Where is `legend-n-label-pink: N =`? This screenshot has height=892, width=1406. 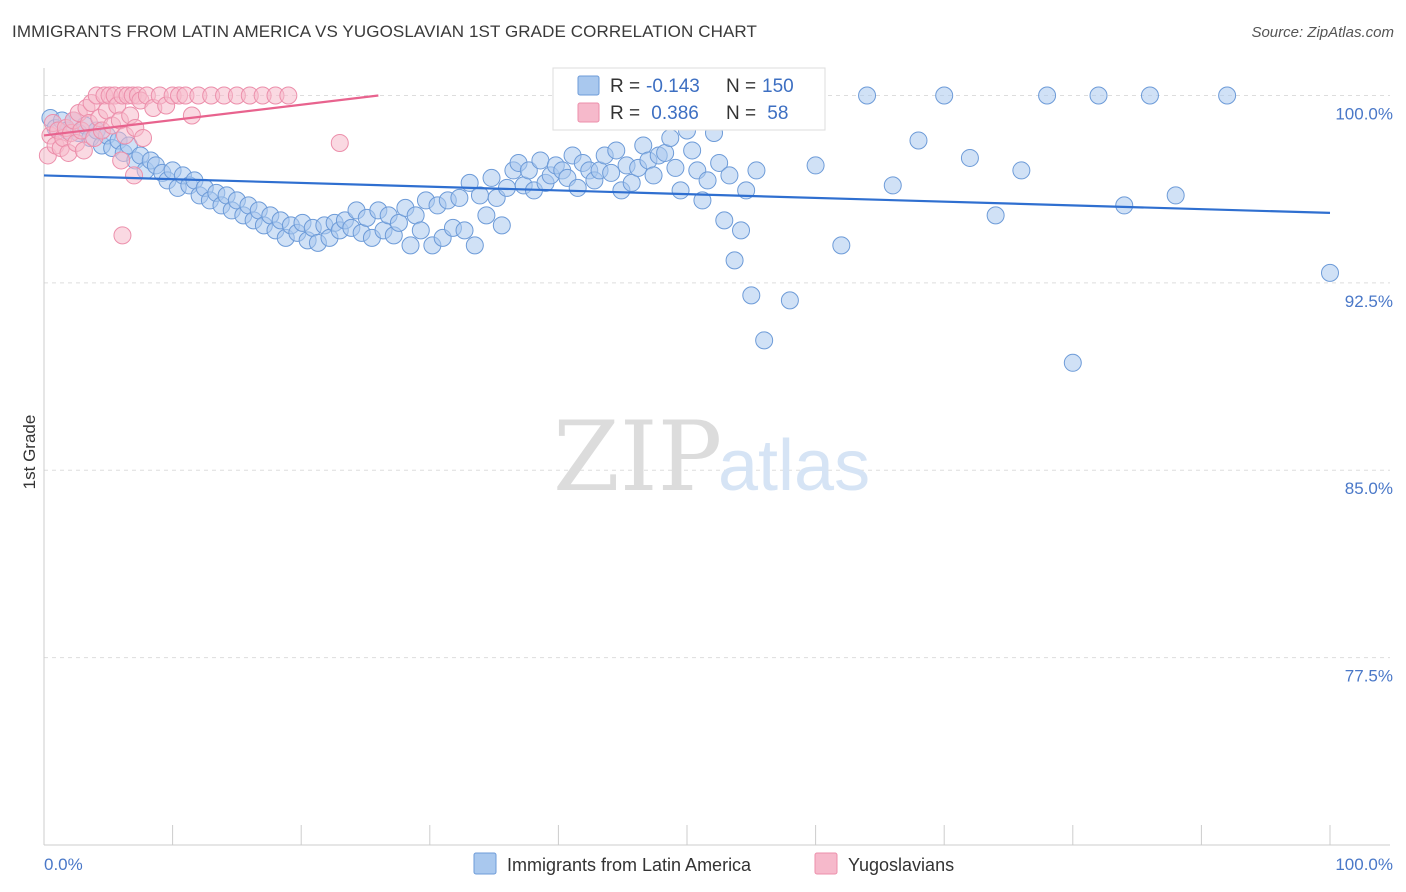 legend-n-label-pink: N = is located at coordinates (741, 113).